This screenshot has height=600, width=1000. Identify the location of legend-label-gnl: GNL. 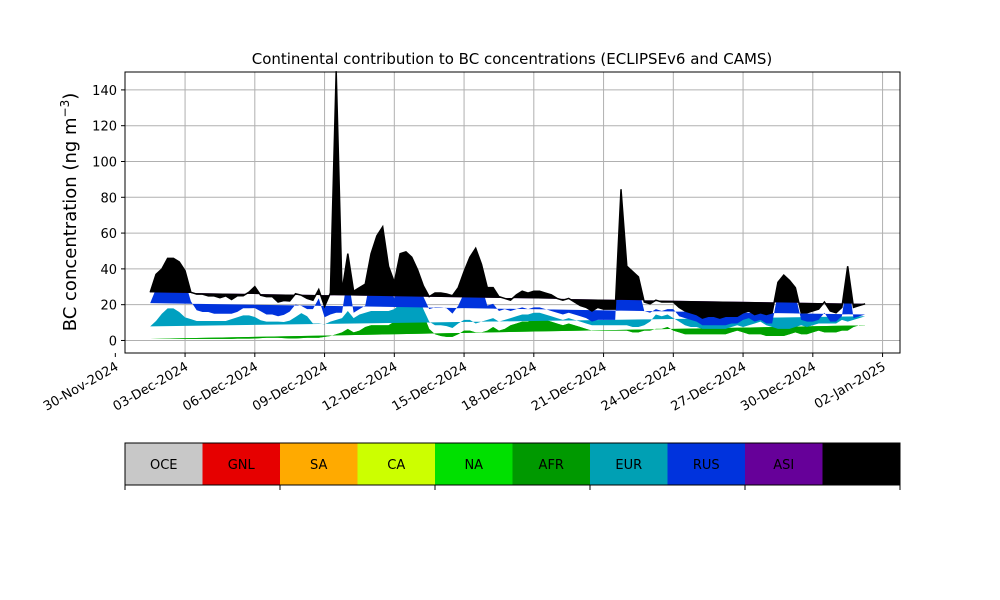
(242, 465).